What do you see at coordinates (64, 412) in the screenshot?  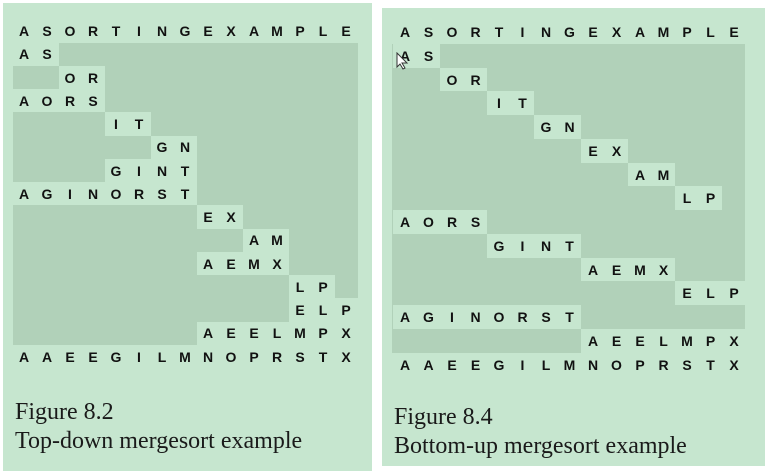 I see `figure-8-2-number: Figure 8.2` at bounding box center [64, 412].